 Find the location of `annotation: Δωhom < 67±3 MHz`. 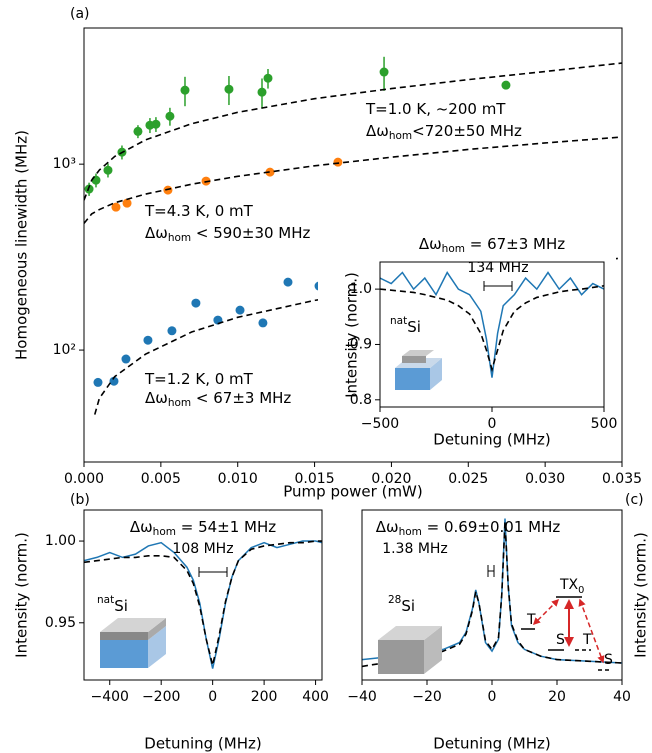

annotation: Δωhom < 67±3 MHz is located at coordinates (218, 399).